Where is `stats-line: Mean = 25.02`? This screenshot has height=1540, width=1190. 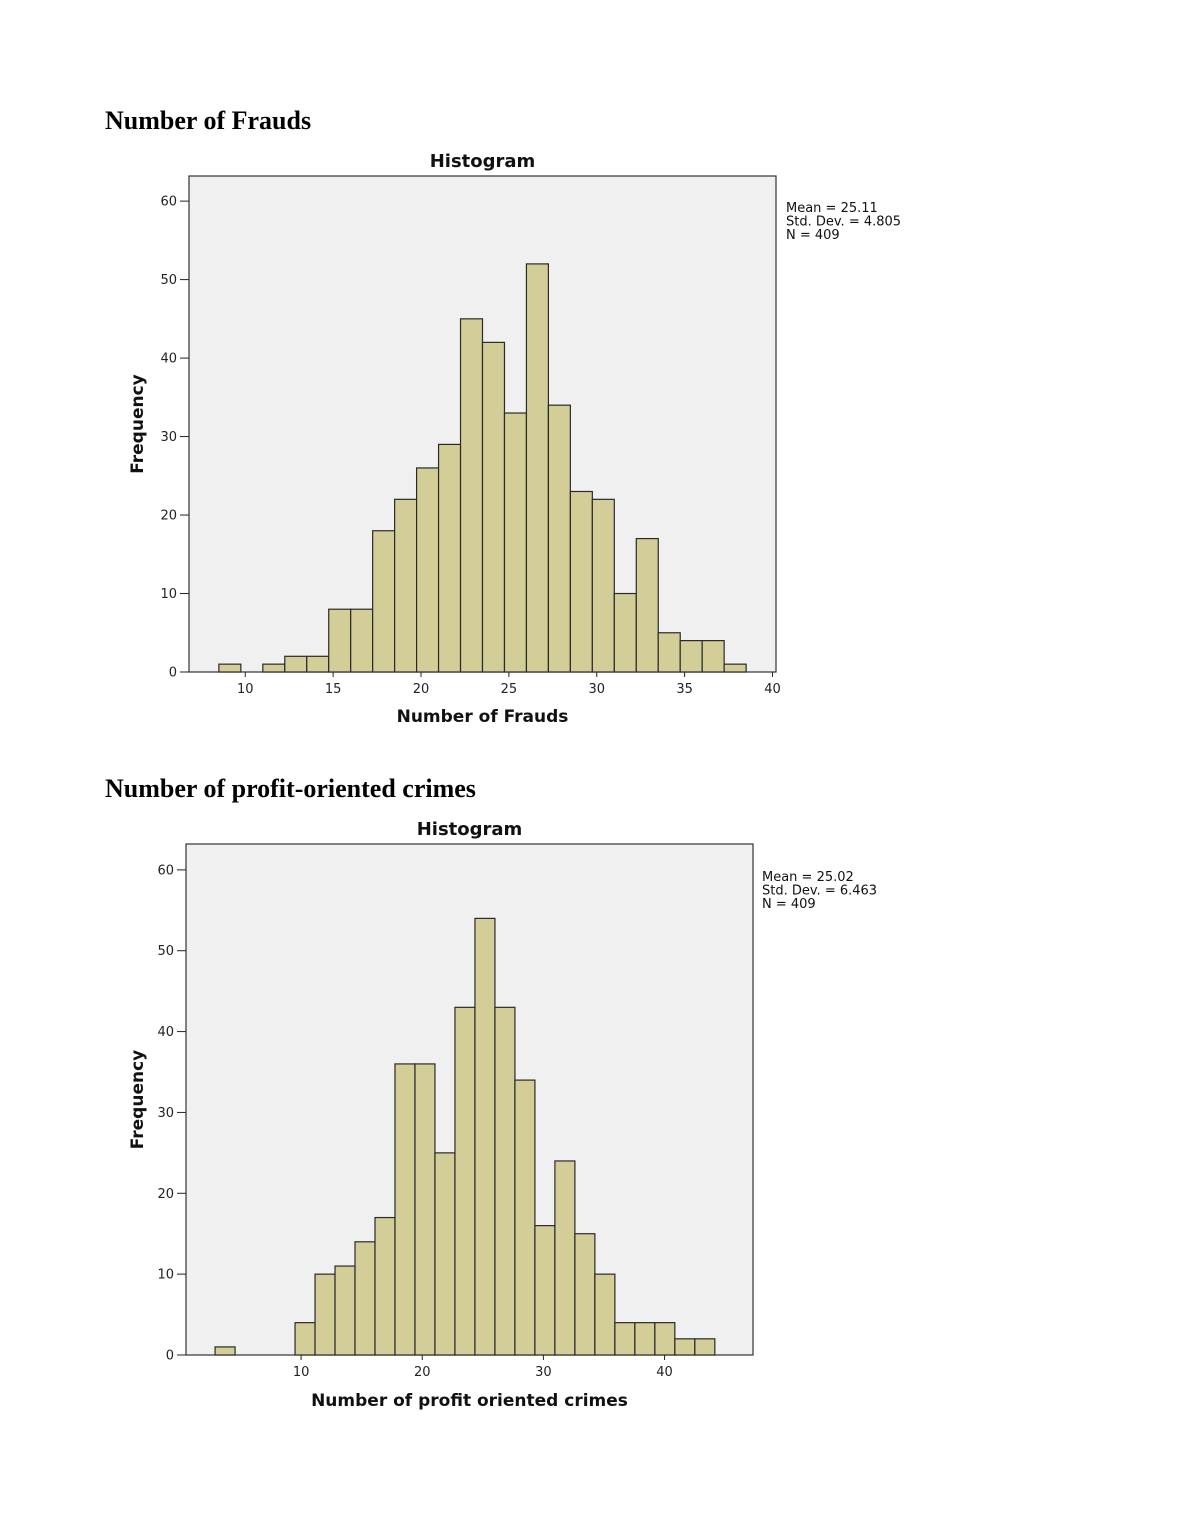
stats-line: Mean = 25.02 is located at coordinates (808, 877).